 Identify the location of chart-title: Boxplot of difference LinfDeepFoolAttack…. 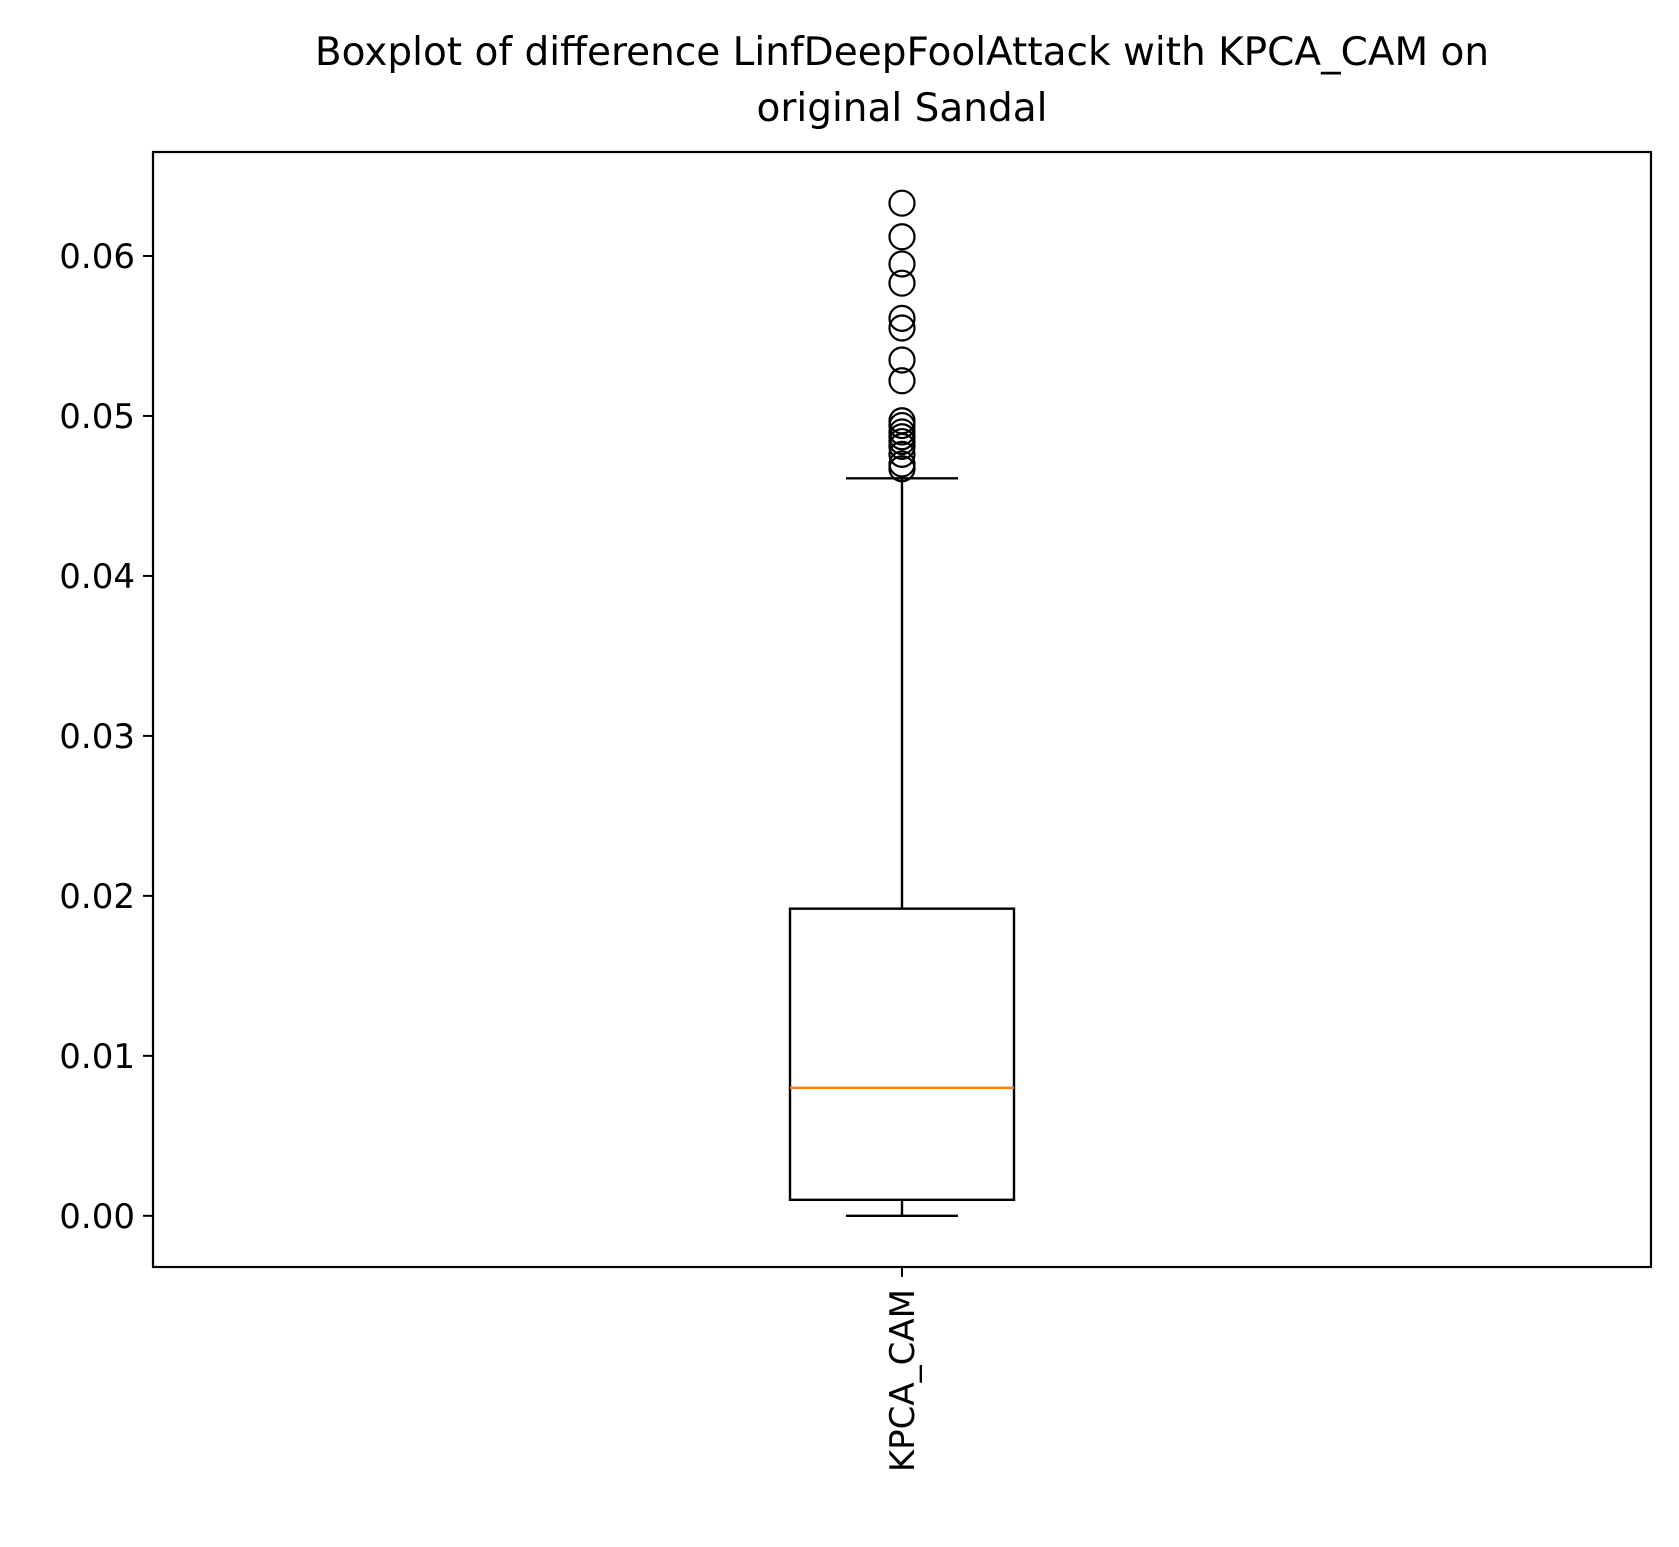
(902, 80).